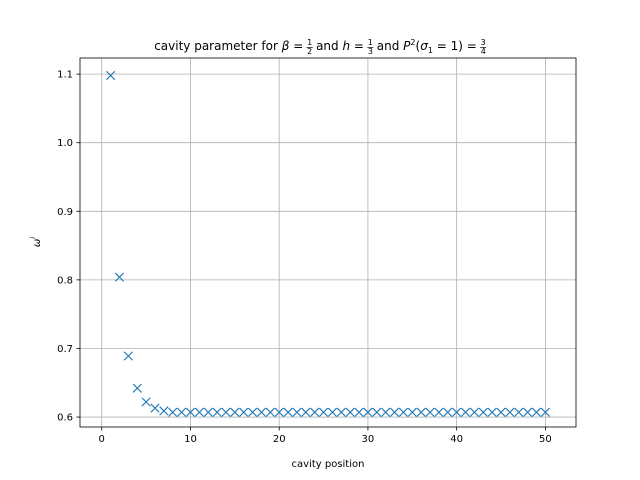 The height and width of the screenshot is (480, 640). Describe the element at coordinates (424, 46) in the screenshot. I see `title-sigma-symbol: σ` at that location.